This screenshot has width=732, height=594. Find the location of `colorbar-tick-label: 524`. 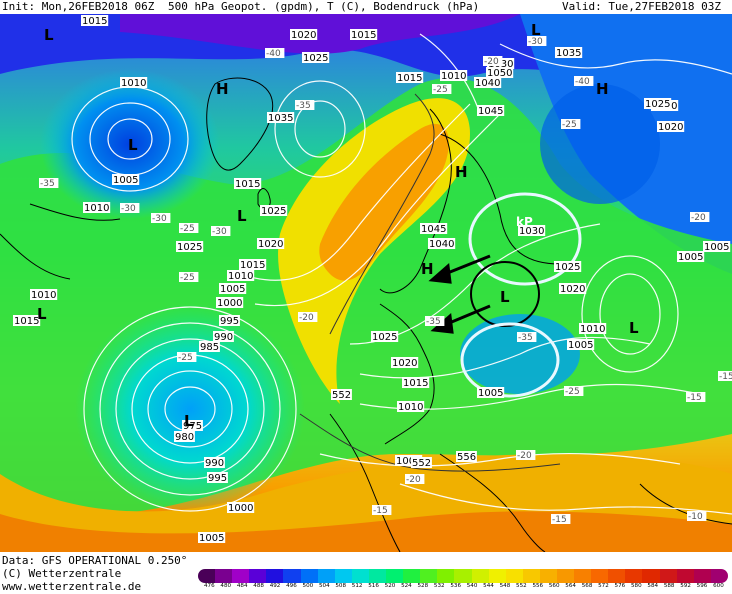

colorbar-tick-label: 524 is located at coordinates (406, 586).